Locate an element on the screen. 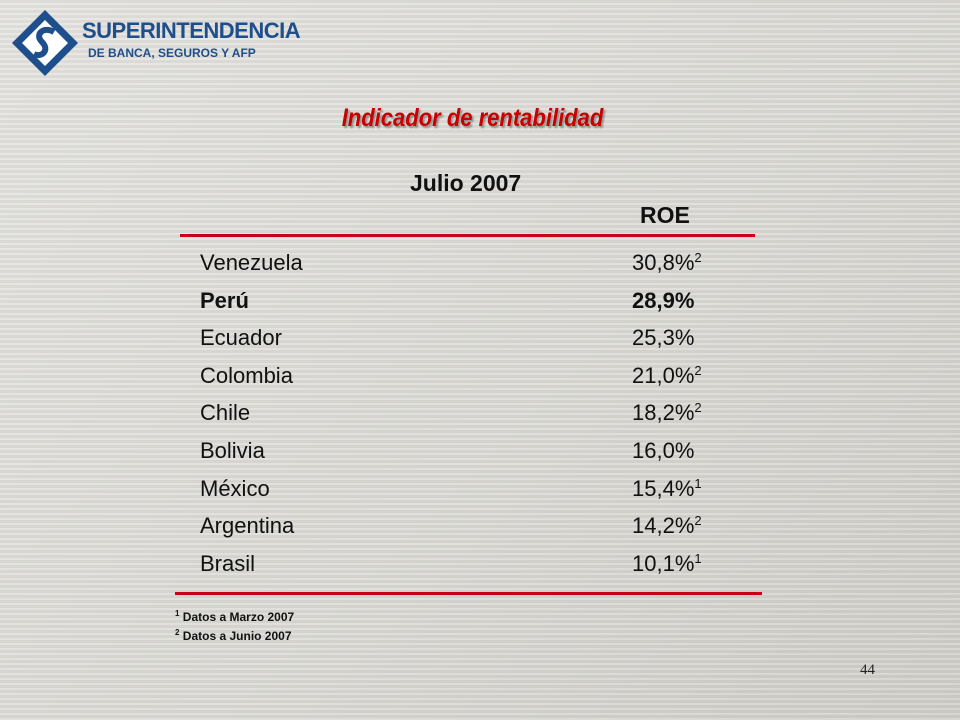 The image size is (960, 720). roe-value: 16,0% is located at coordinates (663, 450).